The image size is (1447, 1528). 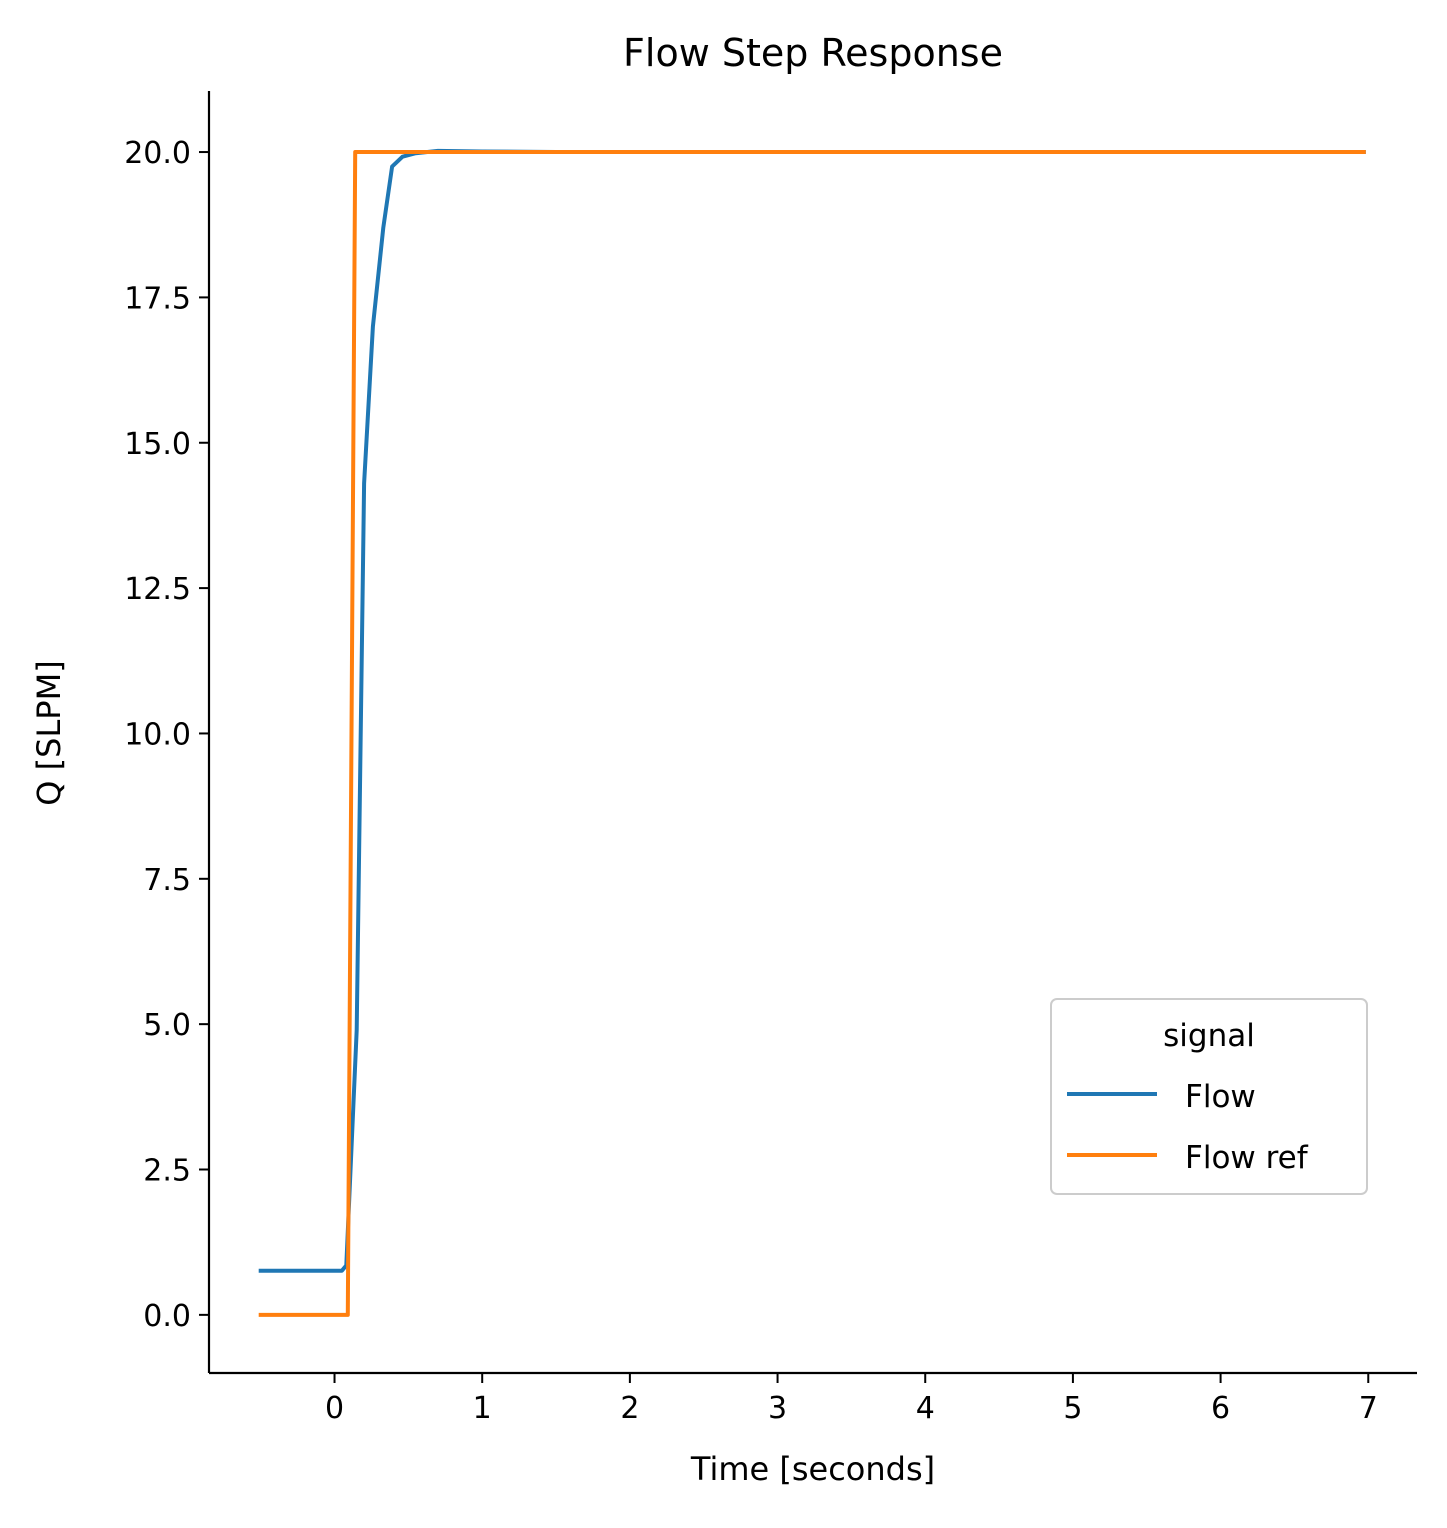 What do you see at coordinates (157, 589) in the screenshot?
I see `y-tick-label: 12.5` at bounding box center [157, 589].